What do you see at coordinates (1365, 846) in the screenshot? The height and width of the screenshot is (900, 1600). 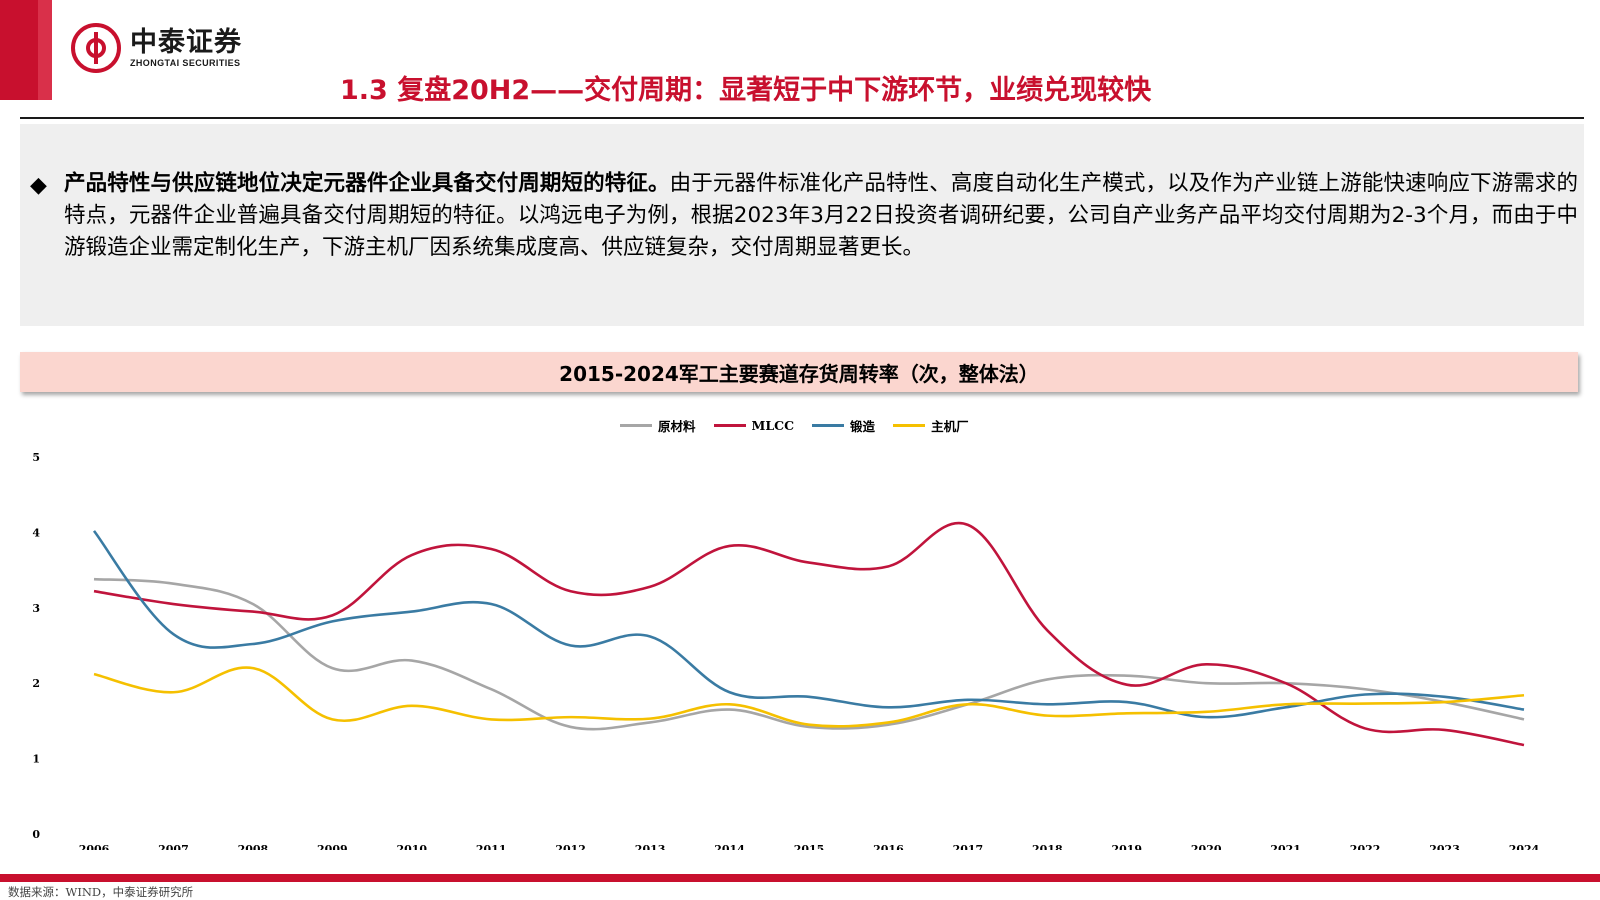 I see `x-tick-label: 2022` at bounding box center [1365, 846].